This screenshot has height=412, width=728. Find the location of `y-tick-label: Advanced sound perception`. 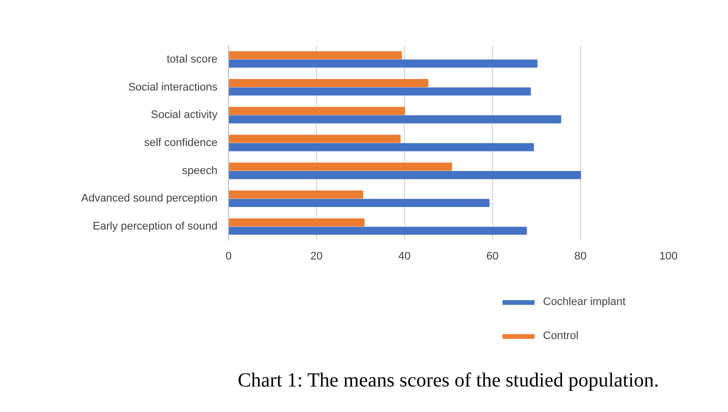

y-tick-label: Advanced sound perception is located at coordinates (149, 198).